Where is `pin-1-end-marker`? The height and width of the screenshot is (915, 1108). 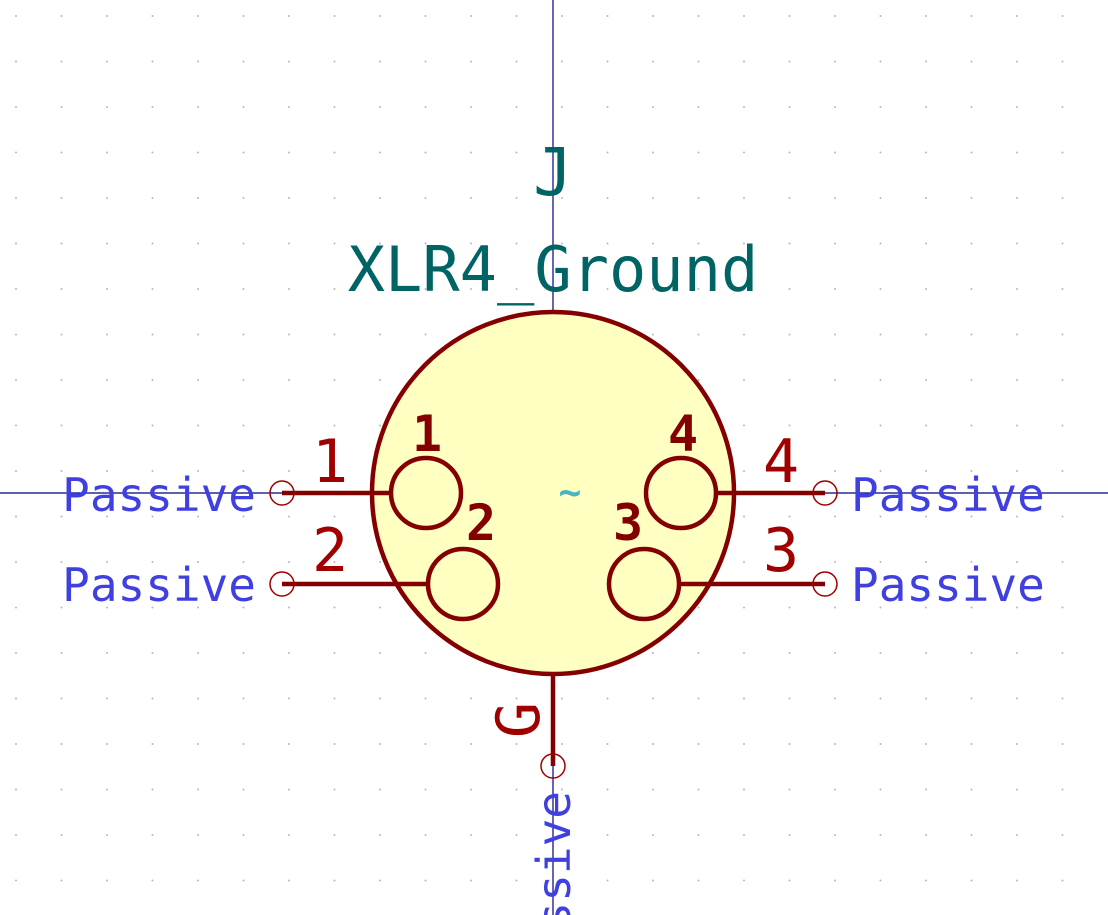 pin-1-end-marker is located at coordinates (282, 493).